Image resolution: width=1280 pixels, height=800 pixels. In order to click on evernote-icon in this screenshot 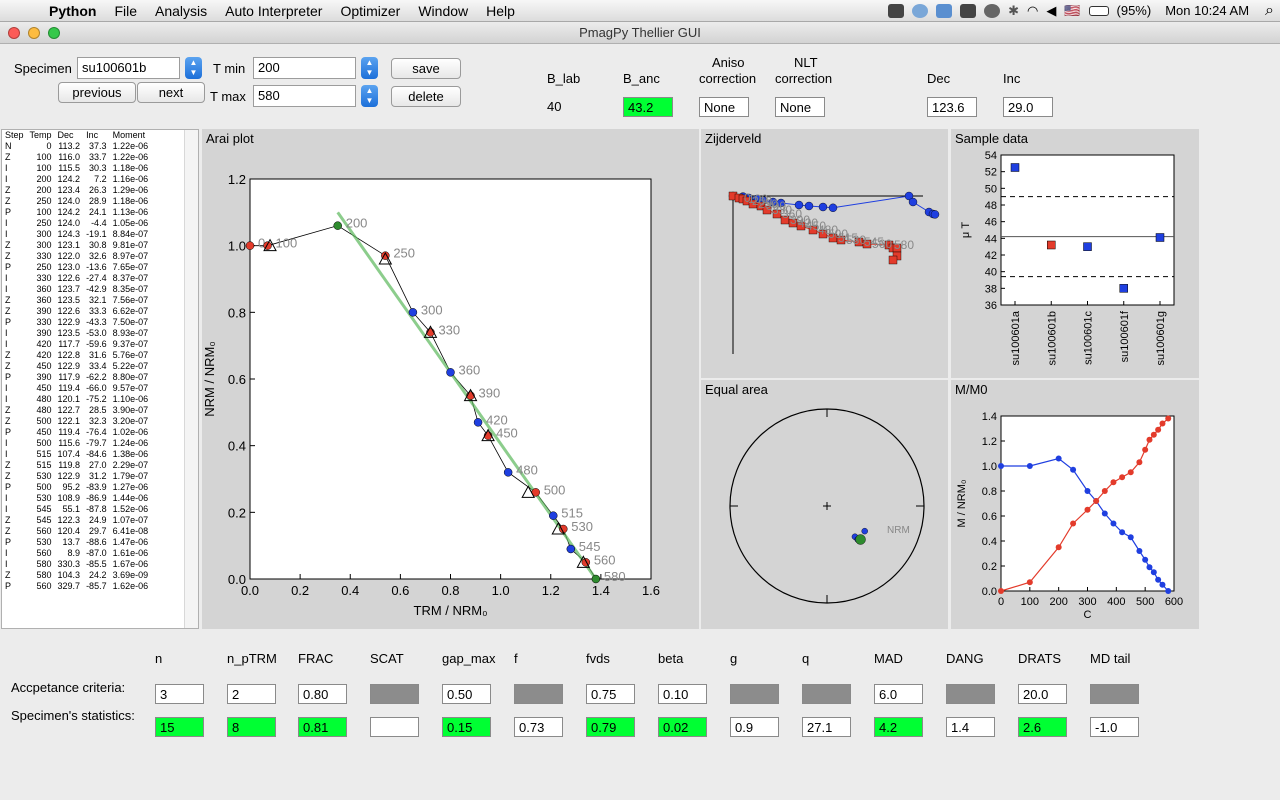, I will do `click(896, 10)`.